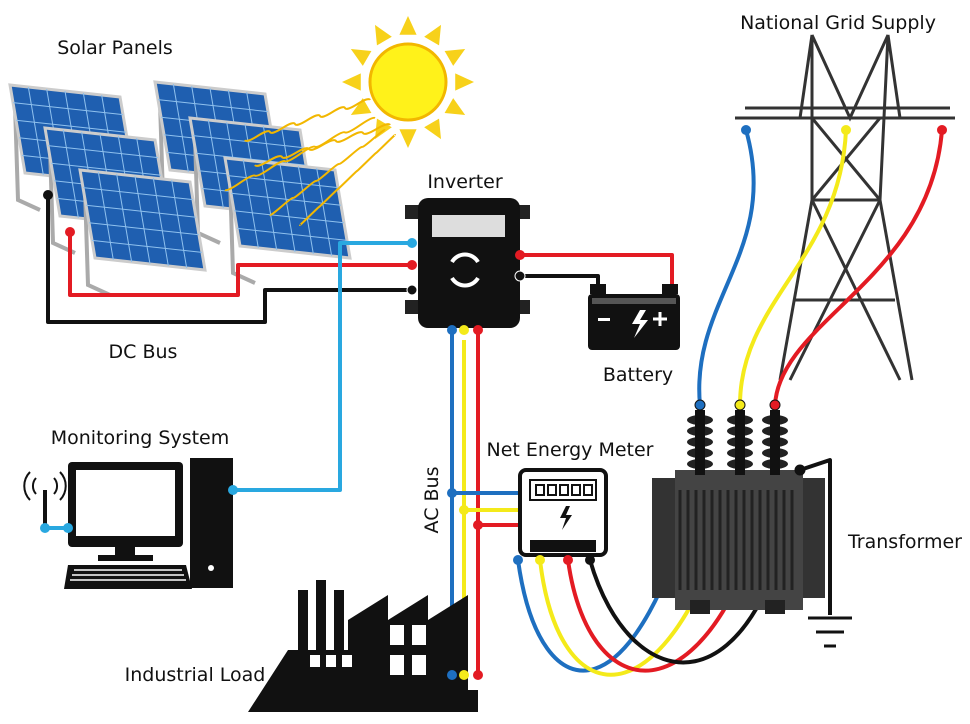 This screenshot has height=724, width=970. Describe the element at coordinates (465, 182) in the screenshot. I see `label: Inverter` at that location.